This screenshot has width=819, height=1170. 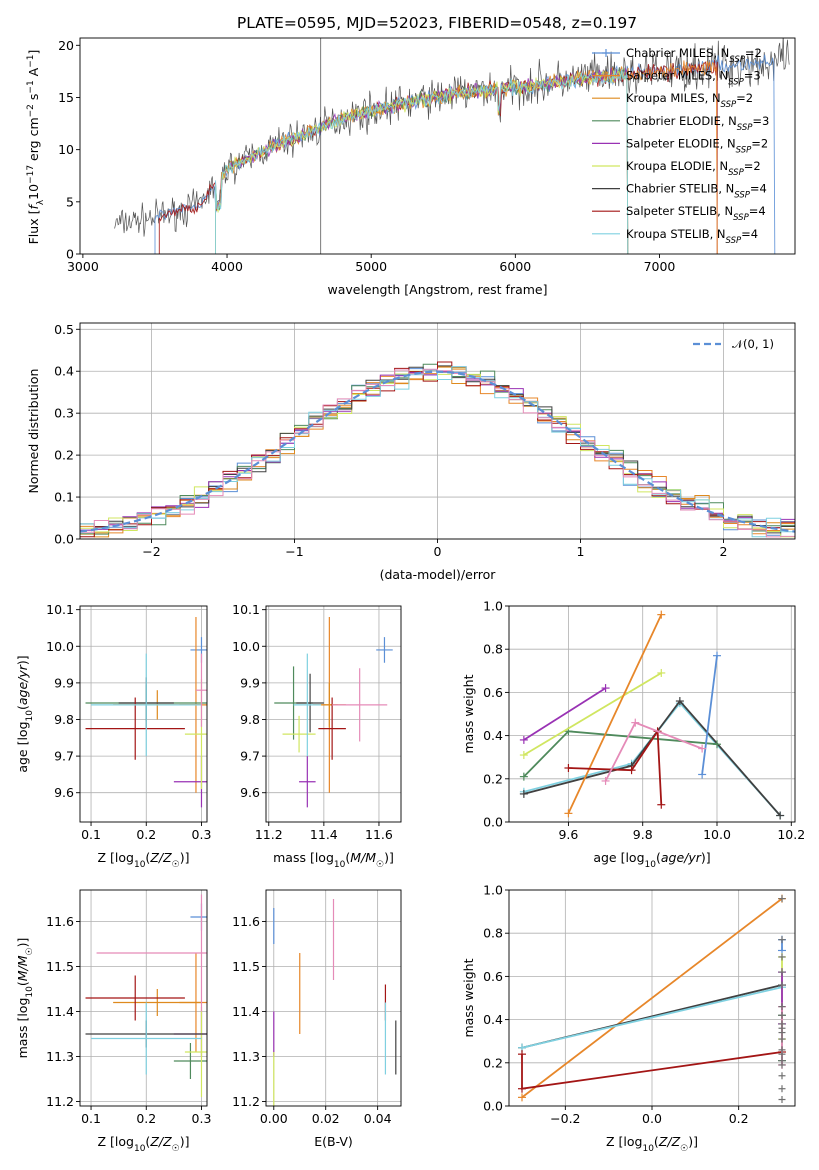 I want to click on x-tick-label: 0.3, so click(x=202, y=834).